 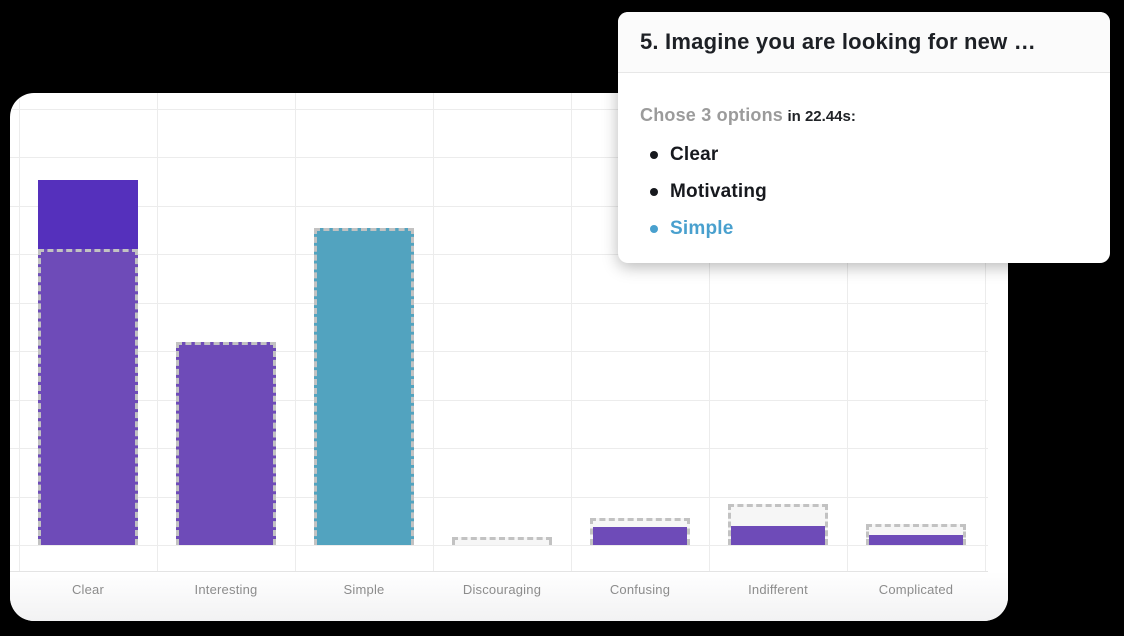 What do you see at coordinates (778, 589) in the screenshot?
I see `x-axis-label-indifferent: Indifferent` at bounding box center [778, 589].